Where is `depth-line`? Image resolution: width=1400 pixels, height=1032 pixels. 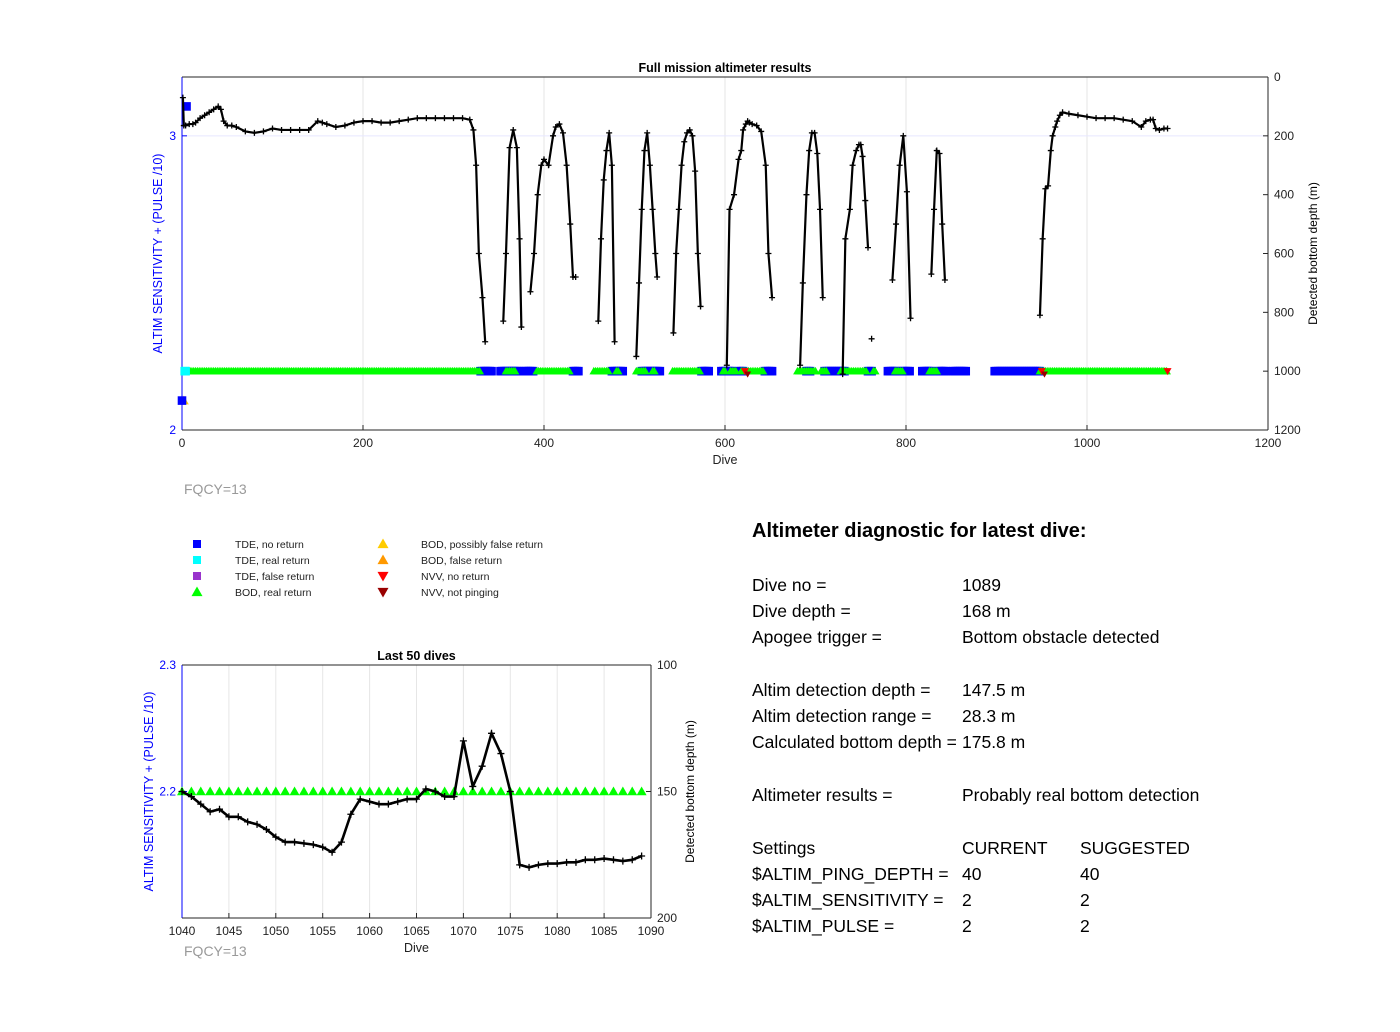 depth-line is located at coordinates (901, 227).